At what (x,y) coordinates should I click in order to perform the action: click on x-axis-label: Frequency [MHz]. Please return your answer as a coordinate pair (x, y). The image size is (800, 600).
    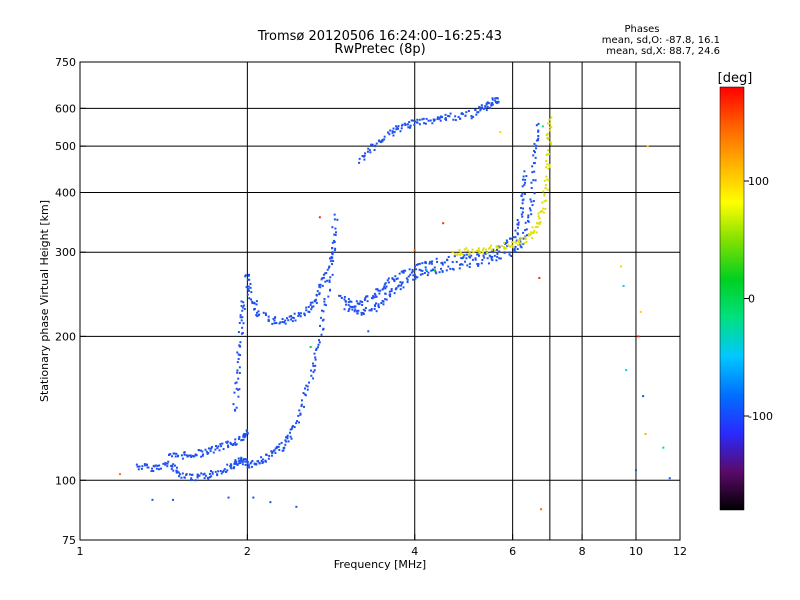
    Looking at the image, I should click on (380, 564).